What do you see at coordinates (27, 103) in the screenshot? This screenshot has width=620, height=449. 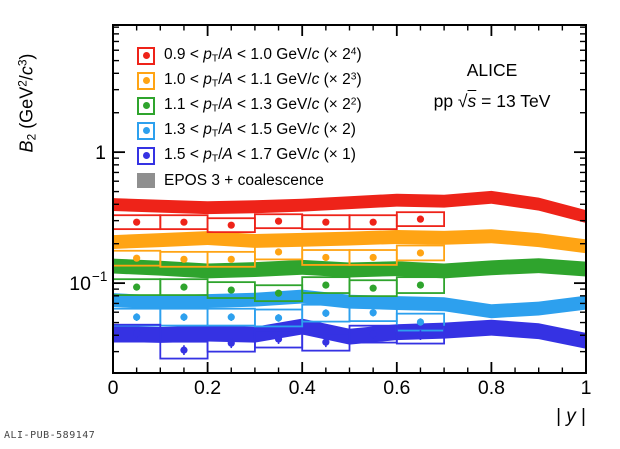 I see `y-axis-label: B2 (GeV2/c3)` at bounding box center [27, 103].